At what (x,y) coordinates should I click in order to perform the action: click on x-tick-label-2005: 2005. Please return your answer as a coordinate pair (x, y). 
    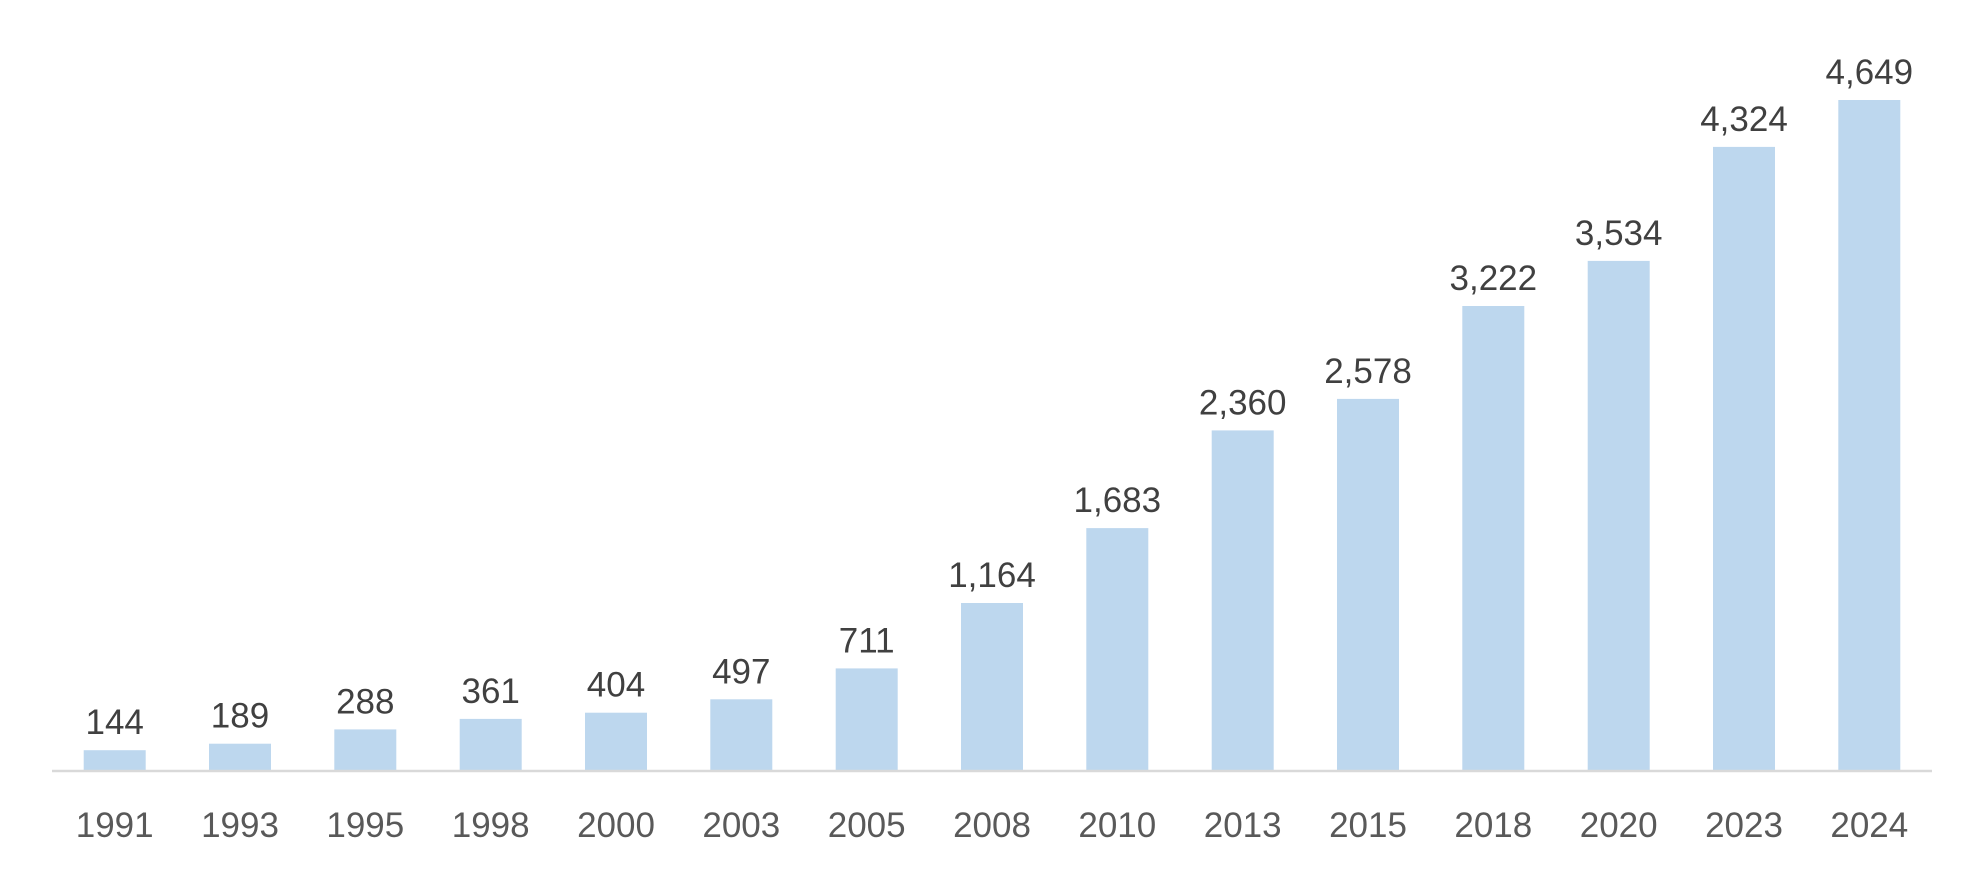
    Looking at the image, I should click on (867, 825).